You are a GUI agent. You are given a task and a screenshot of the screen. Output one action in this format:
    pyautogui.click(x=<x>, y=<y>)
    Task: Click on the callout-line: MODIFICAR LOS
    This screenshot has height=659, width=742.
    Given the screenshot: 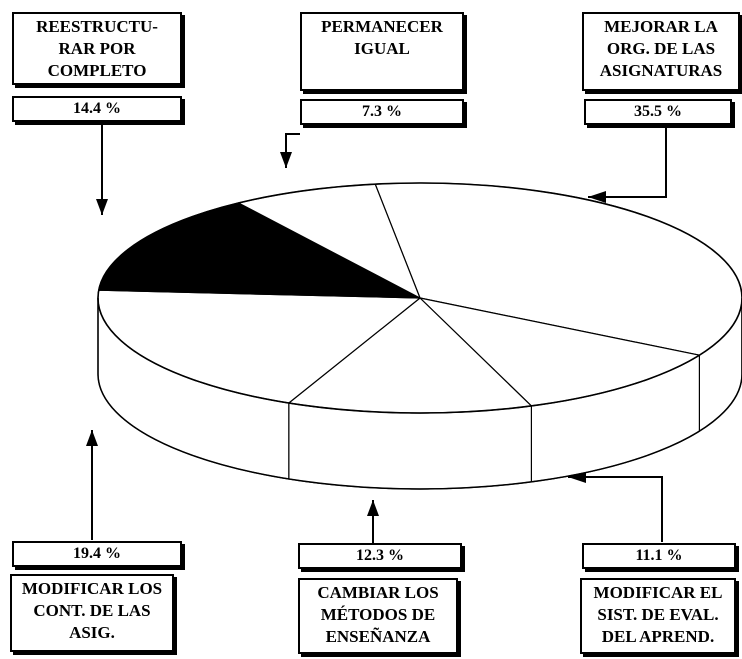 What is the action you would take?
    pyautogui.click(x=92, y=588)
    